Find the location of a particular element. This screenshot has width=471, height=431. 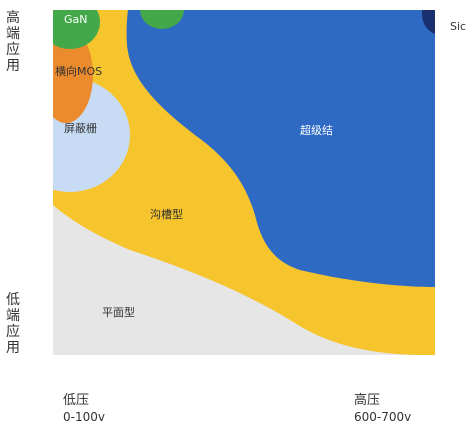

low-pressure-title: 低压 is located at coordinates (76, 400).